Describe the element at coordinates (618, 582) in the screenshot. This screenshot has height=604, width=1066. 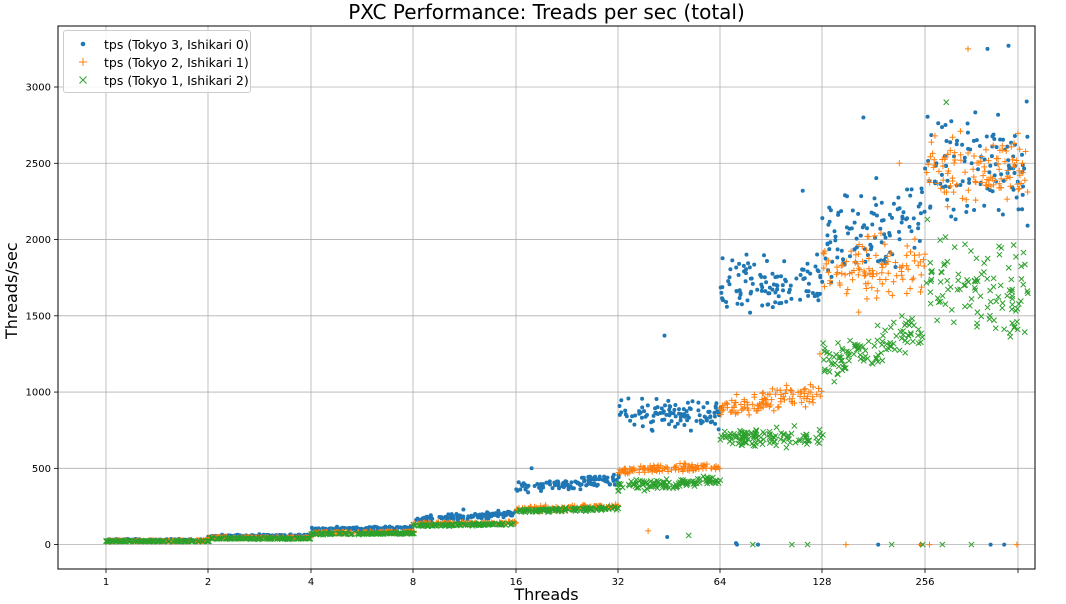
I see `x-tick-label: 32` at that location.